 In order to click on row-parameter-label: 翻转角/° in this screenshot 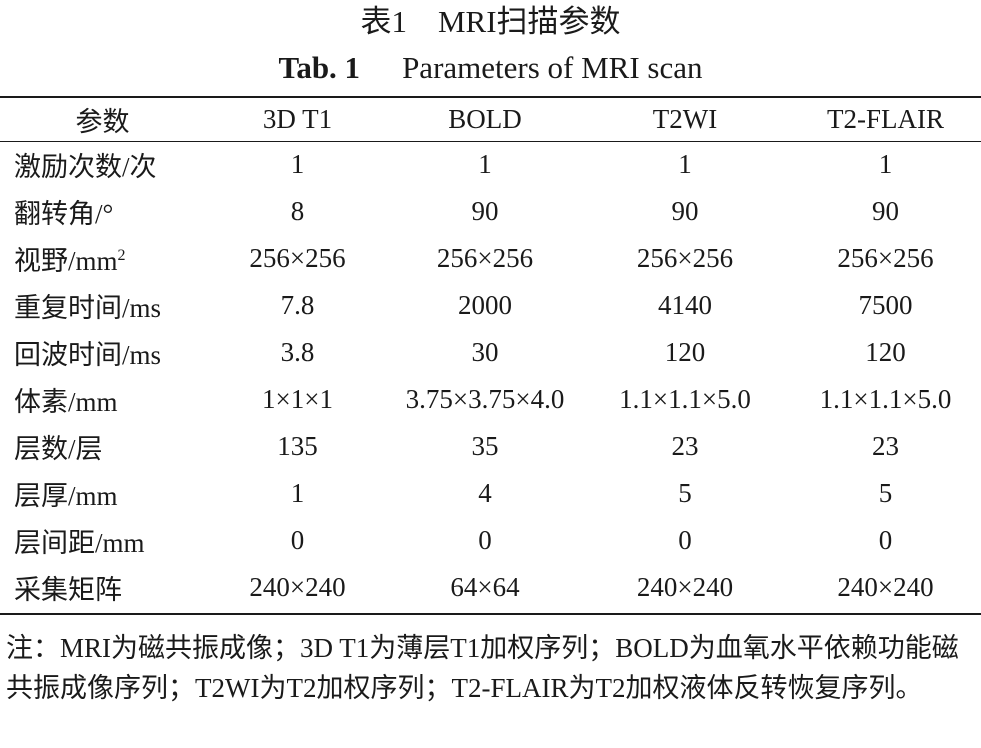, I will do `click(102, 211)`.